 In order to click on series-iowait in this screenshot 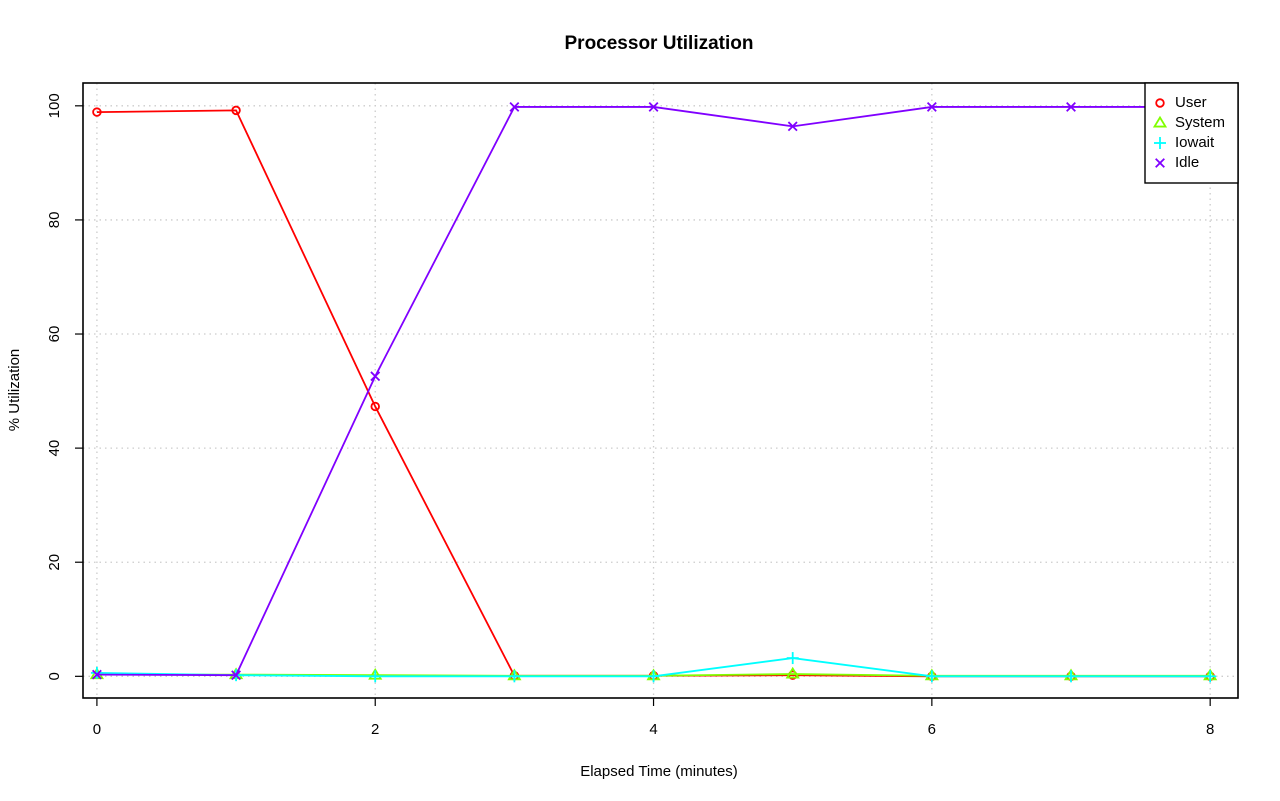, I will do `click(653, 667)`.